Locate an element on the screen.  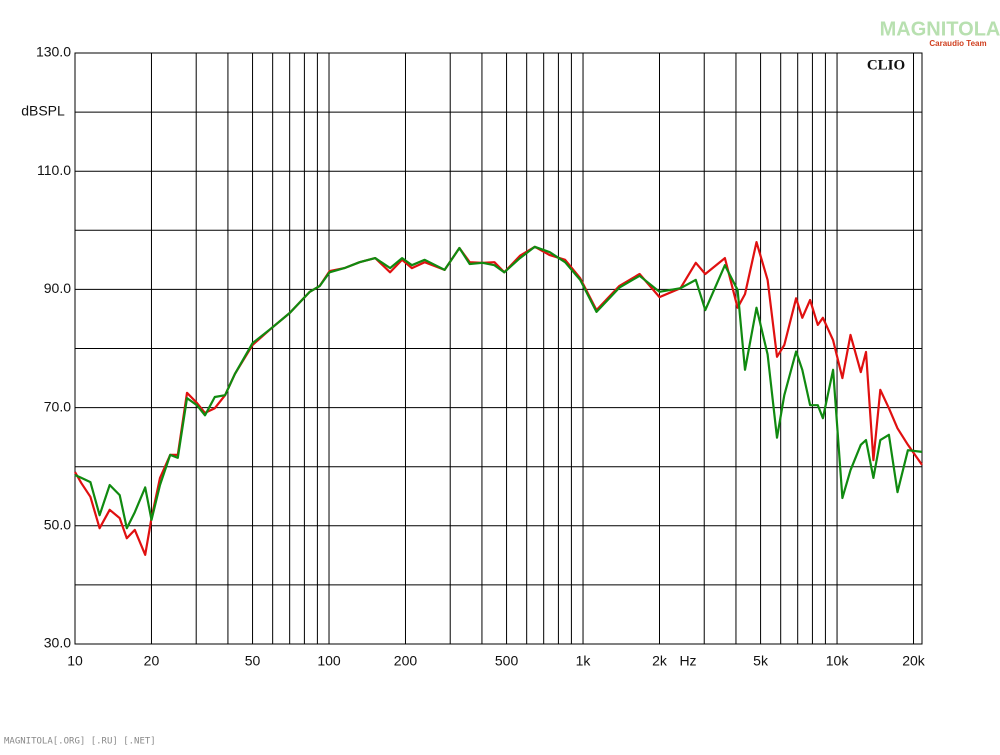
x-tick-label: 500 is located at coordinates (507, 661).